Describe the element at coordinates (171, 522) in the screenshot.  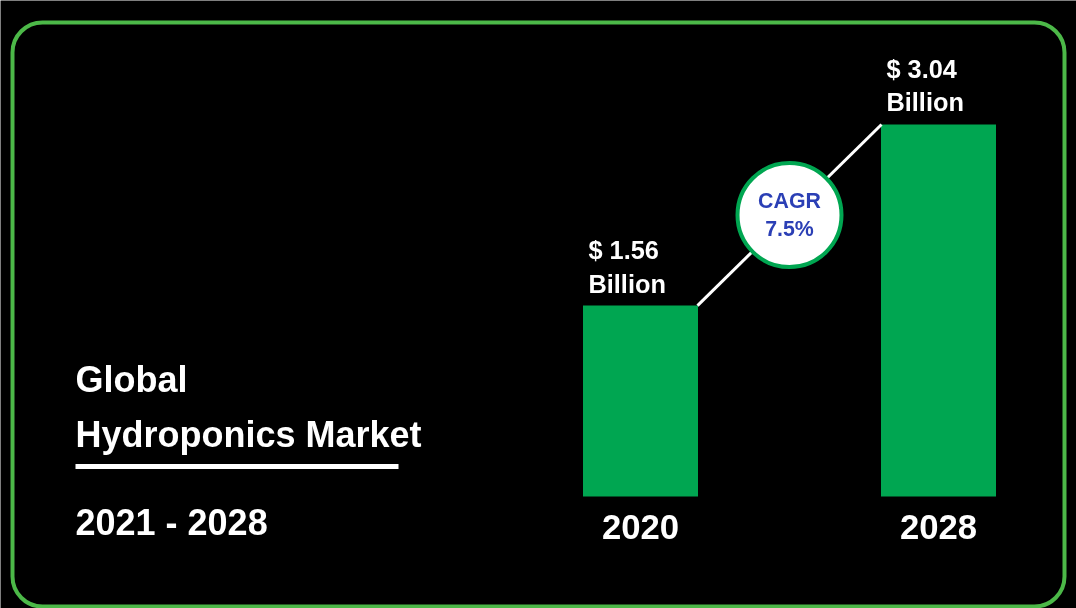
I see `text: 2021 - 2028` at that location.